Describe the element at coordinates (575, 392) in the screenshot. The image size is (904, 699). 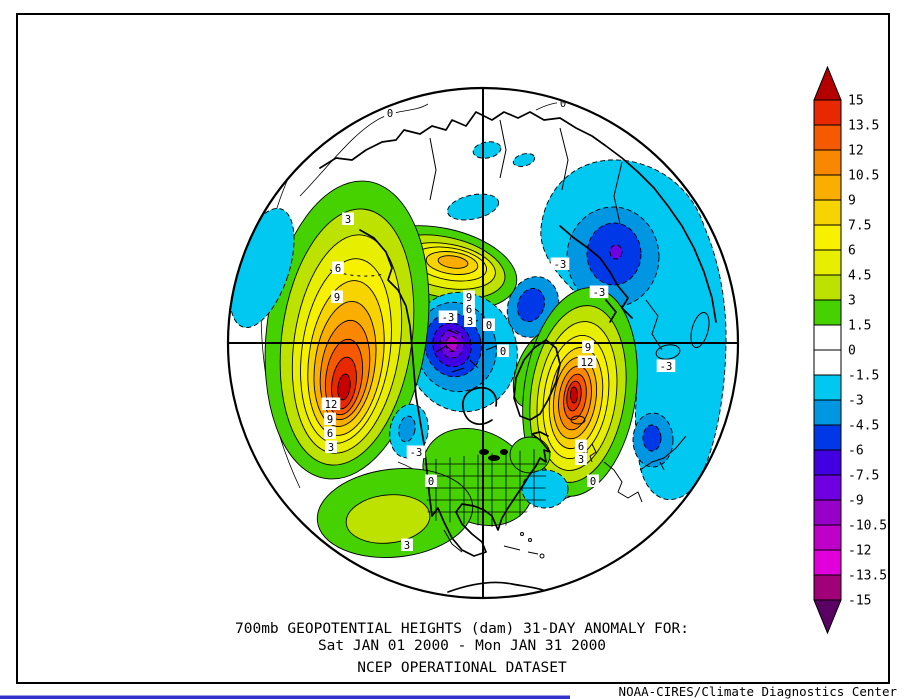
I see `atlantic-positive-anomaly` at that location.